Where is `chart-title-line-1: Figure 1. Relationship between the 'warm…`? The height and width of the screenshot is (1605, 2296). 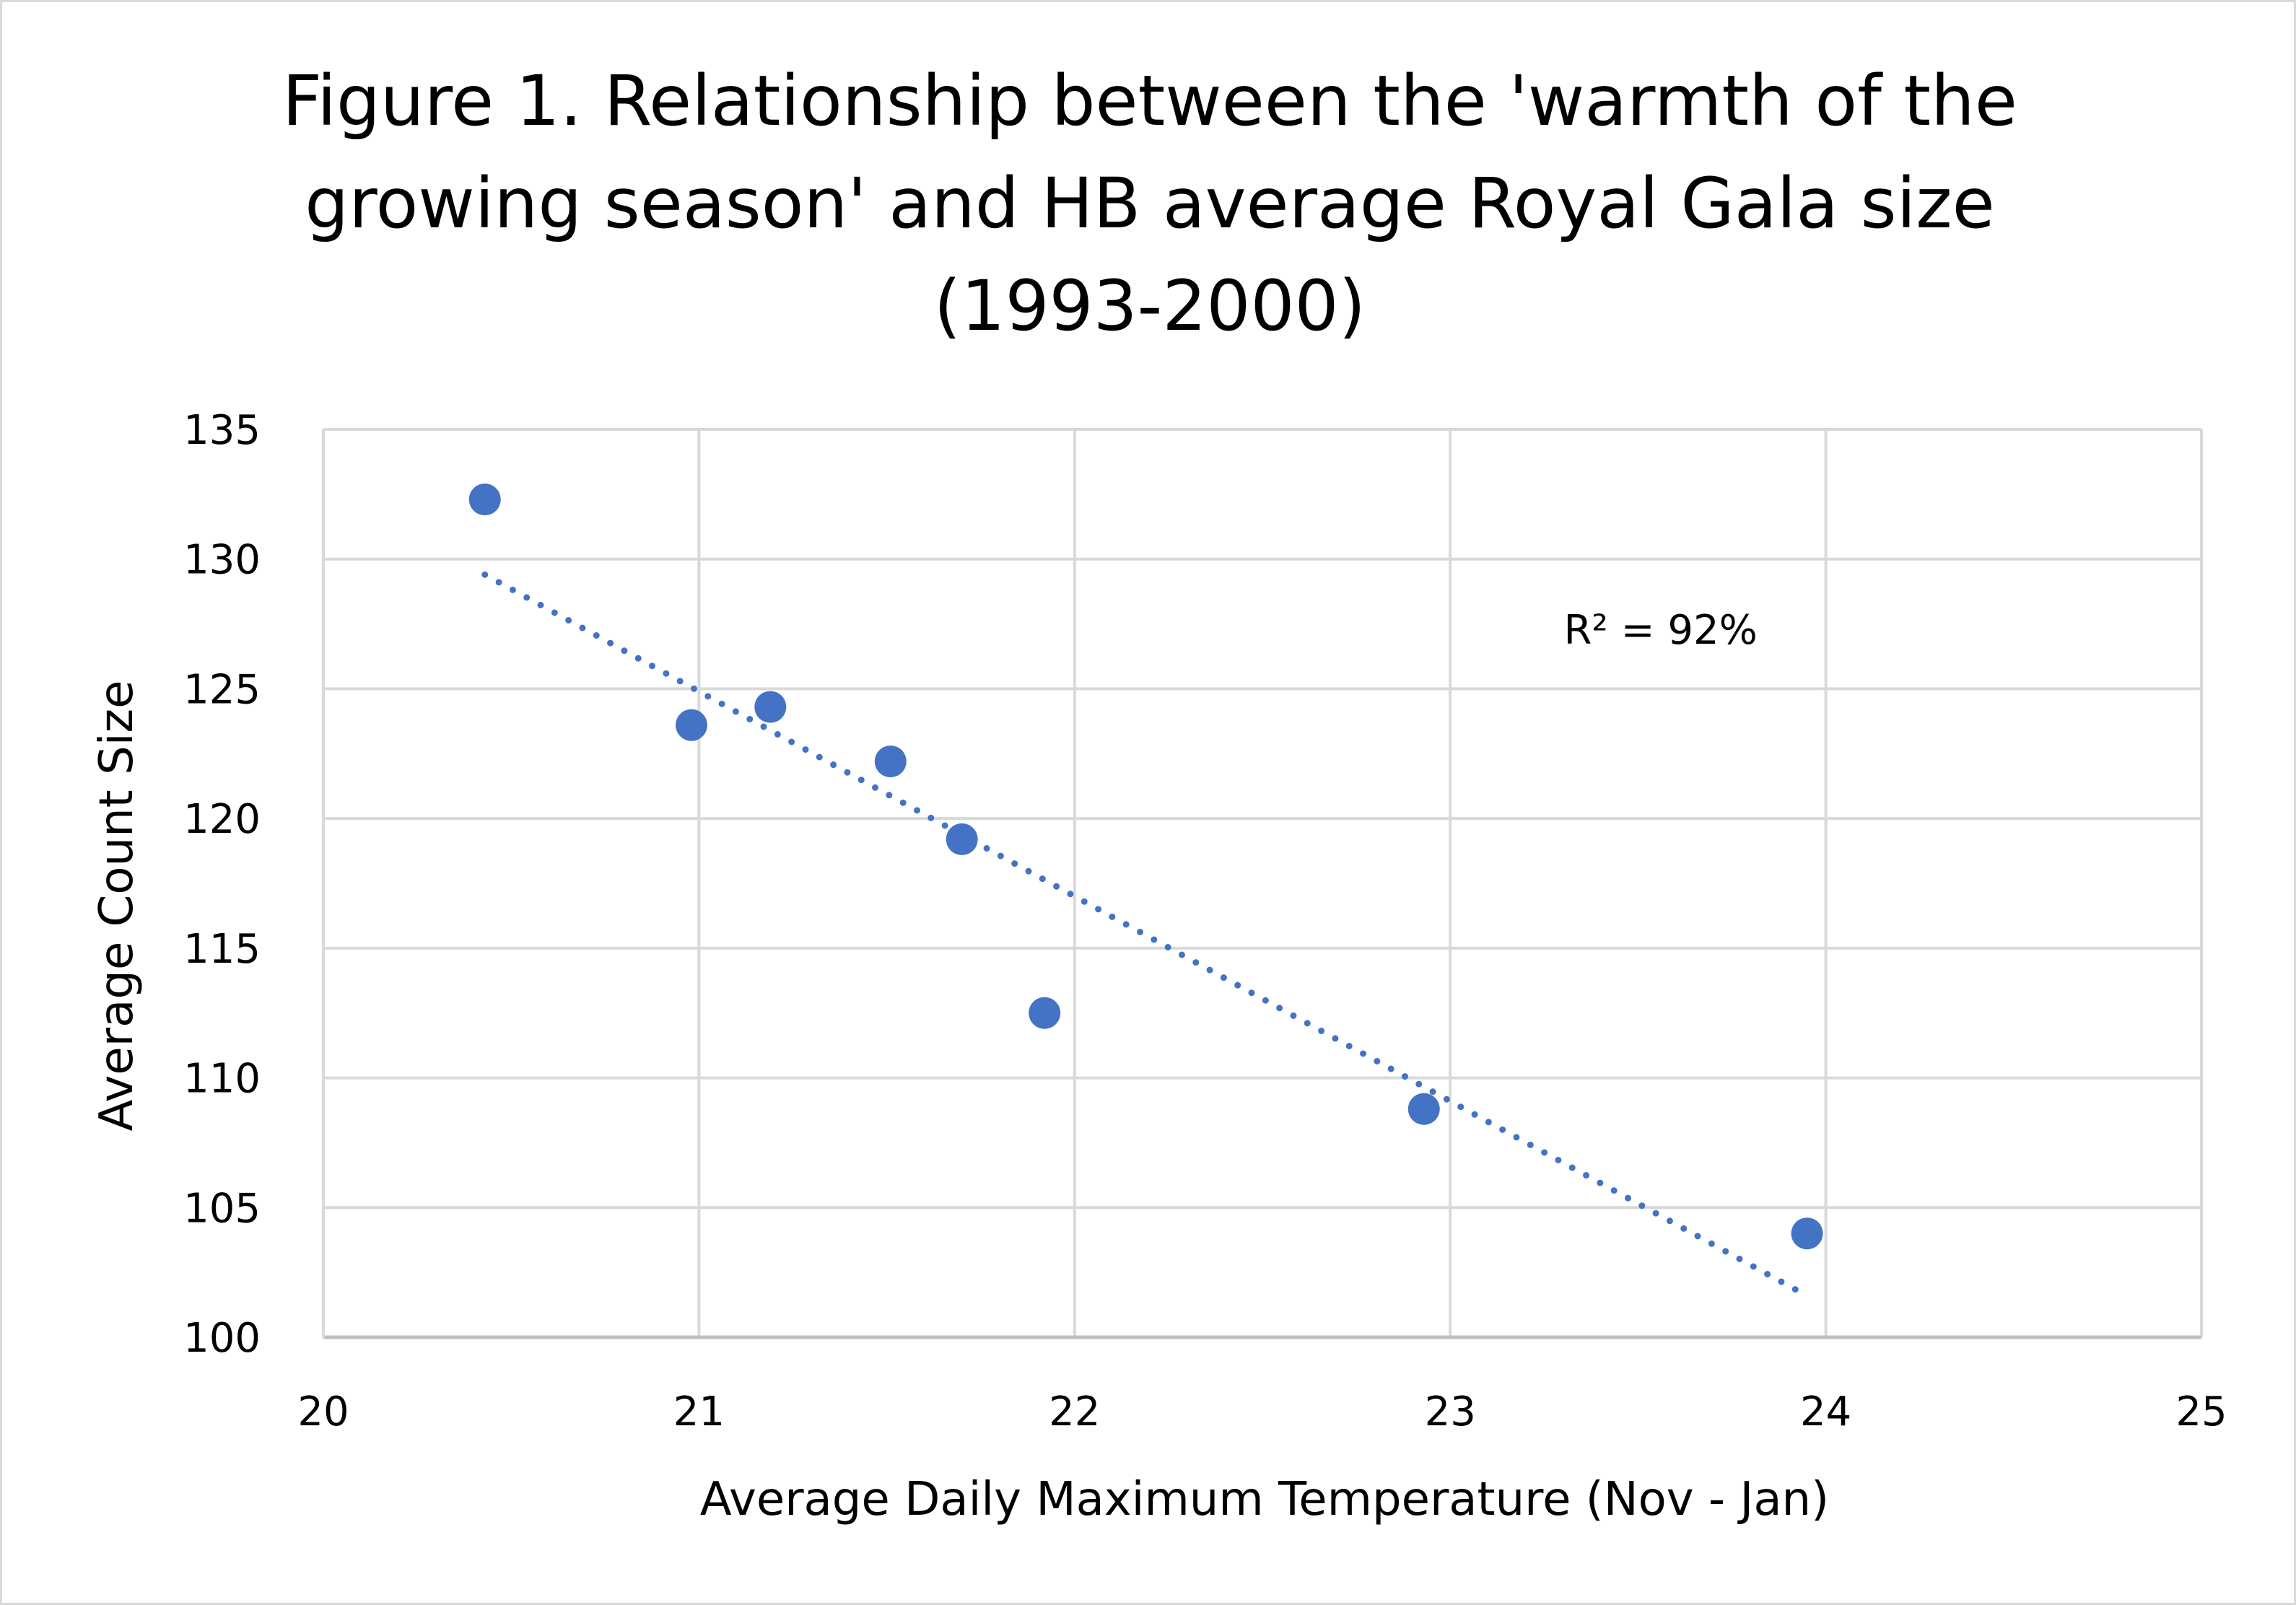 chart-title-line-1: Figure 1. Relationship between the 'warm… is located at coordinates (1149, 101).